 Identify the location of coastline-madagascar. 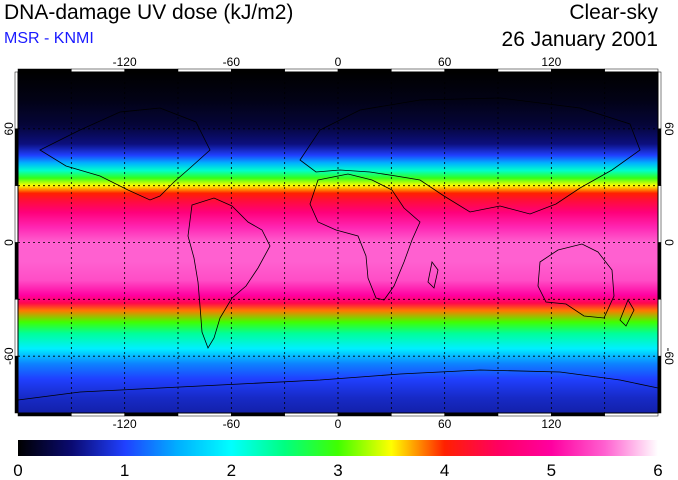
(433, 275).